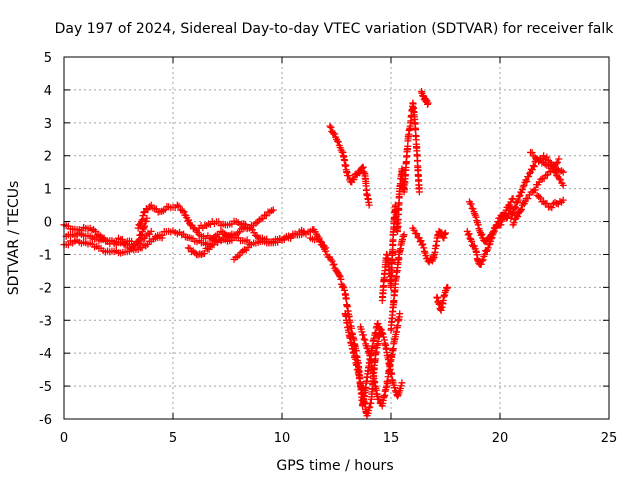 This screenshot has height=480, width=640. Describe the element at coordinates (45, 420) in the screenshot. I see `y-tick-label: -6` at that location.